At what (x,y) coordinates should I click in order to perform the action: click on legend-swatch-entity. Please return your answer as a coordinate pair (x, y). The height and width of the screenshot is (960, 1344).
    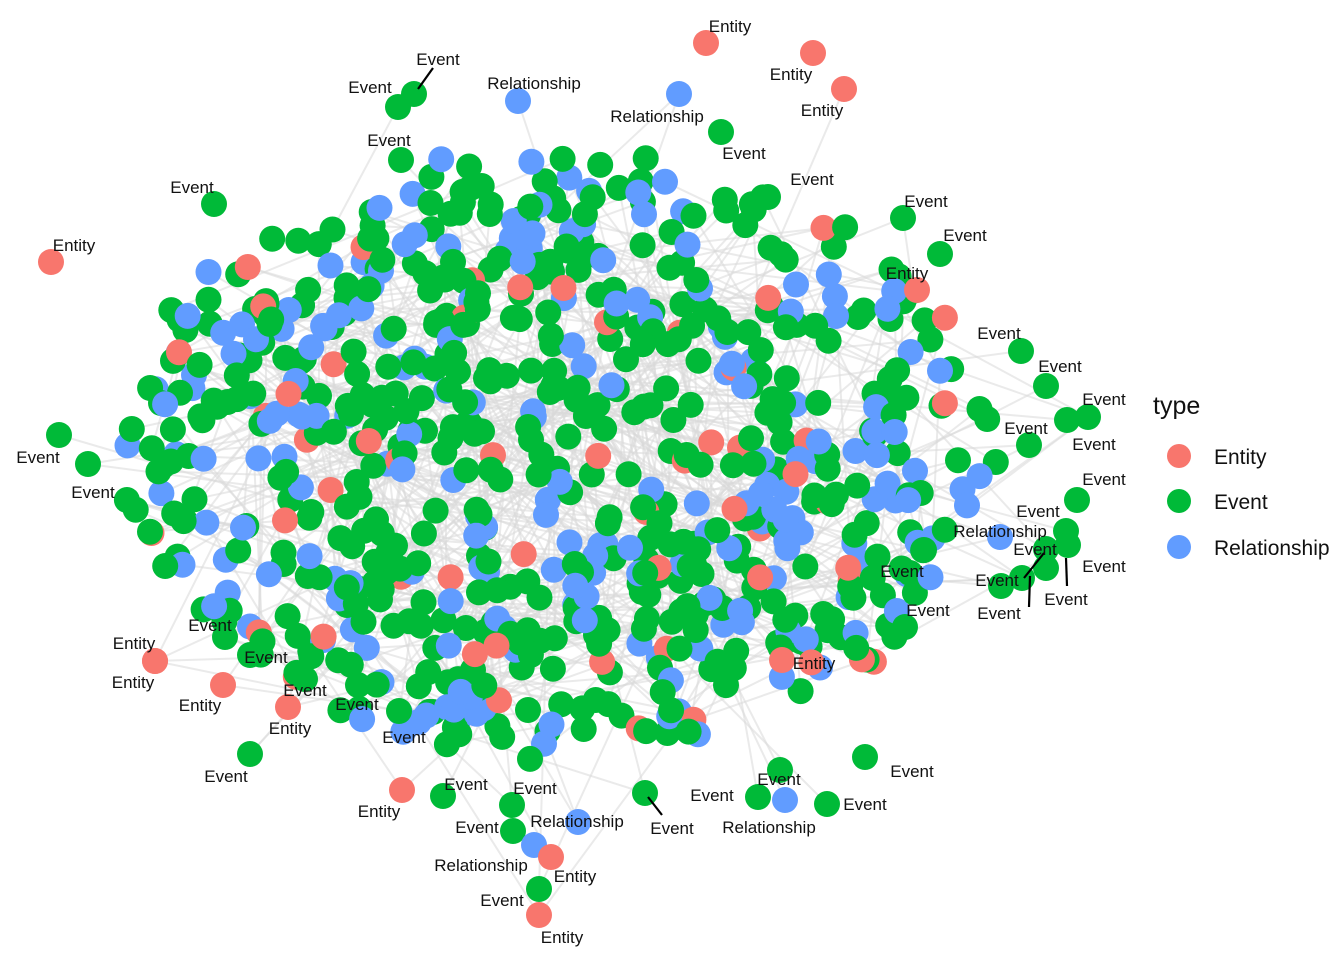
    Looking at the image, I should click on (1179, 456).